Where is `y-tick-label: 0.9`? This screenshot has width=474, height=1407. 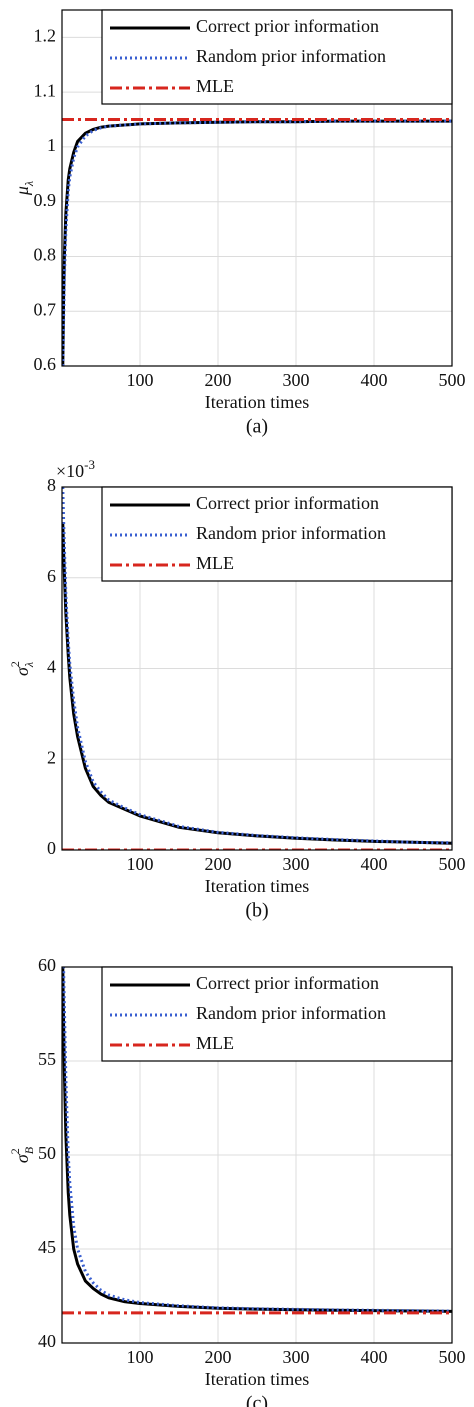
y-tick-label: 0.9 is located at coordinates (45, 200).